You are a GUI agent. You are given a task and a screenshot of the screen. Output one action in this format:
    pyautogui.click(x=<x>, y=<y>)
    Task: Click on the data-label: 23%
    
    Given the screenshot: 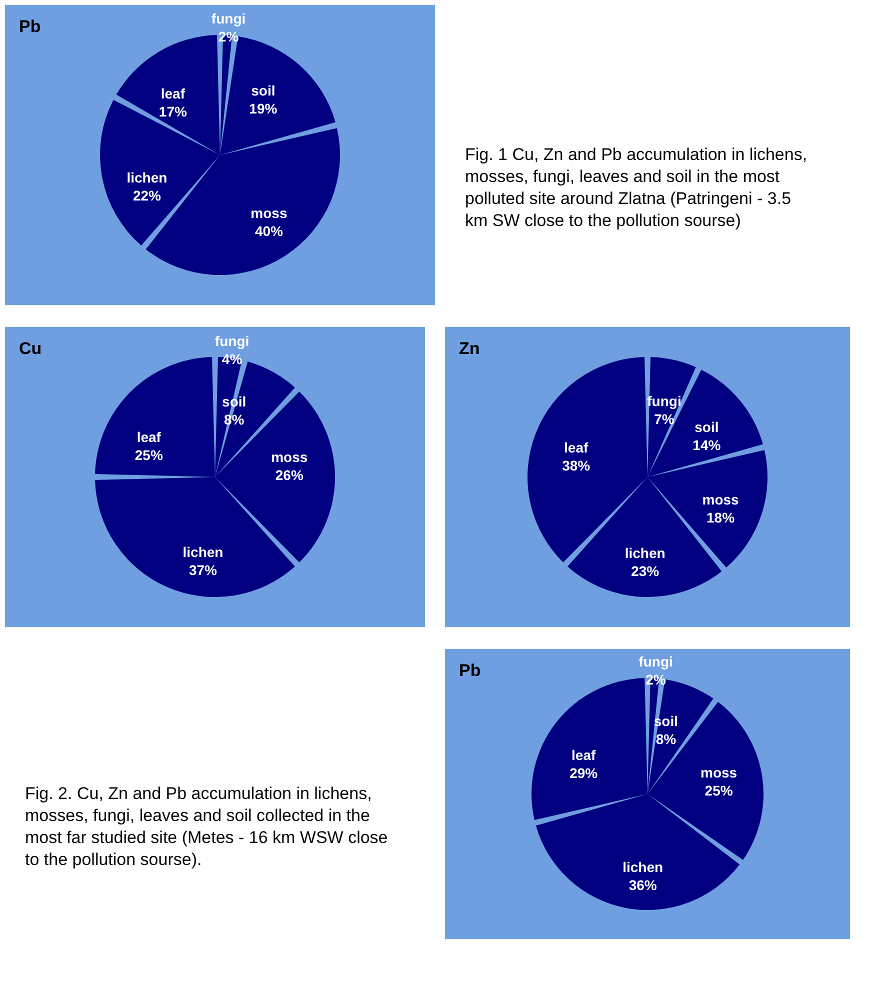 What is the action you would take?
    pyautogui.click(x=645, y=570)
    